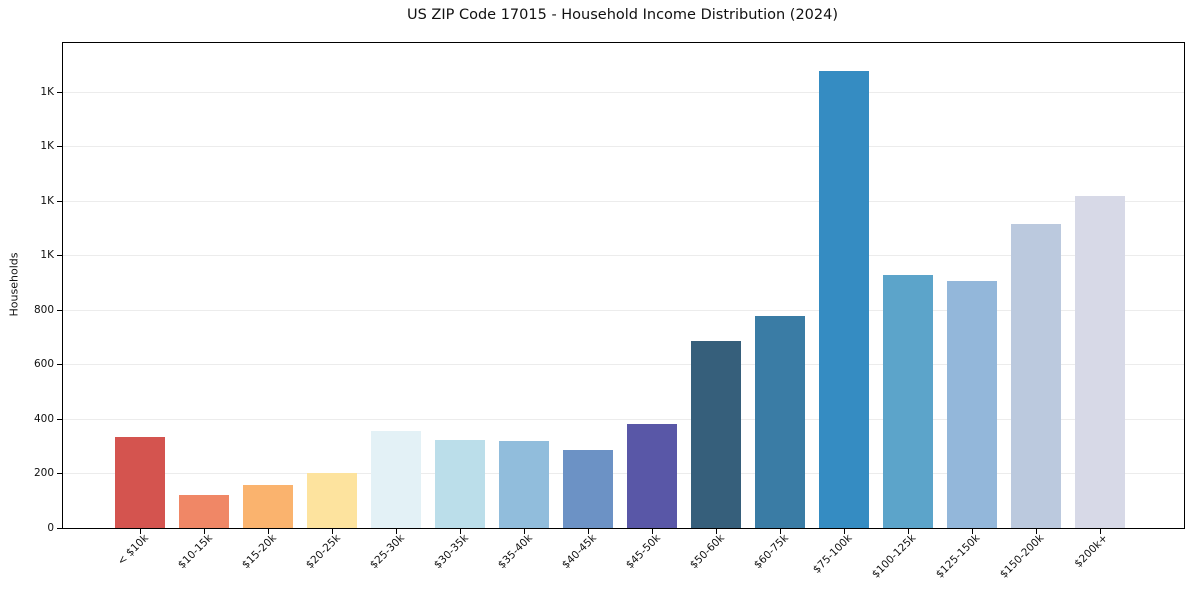 The image size is (1189, 590). Describe the element at coordinates (451, 552) in the screenshot. I see `x-tick-label: $30-35k` at that location.